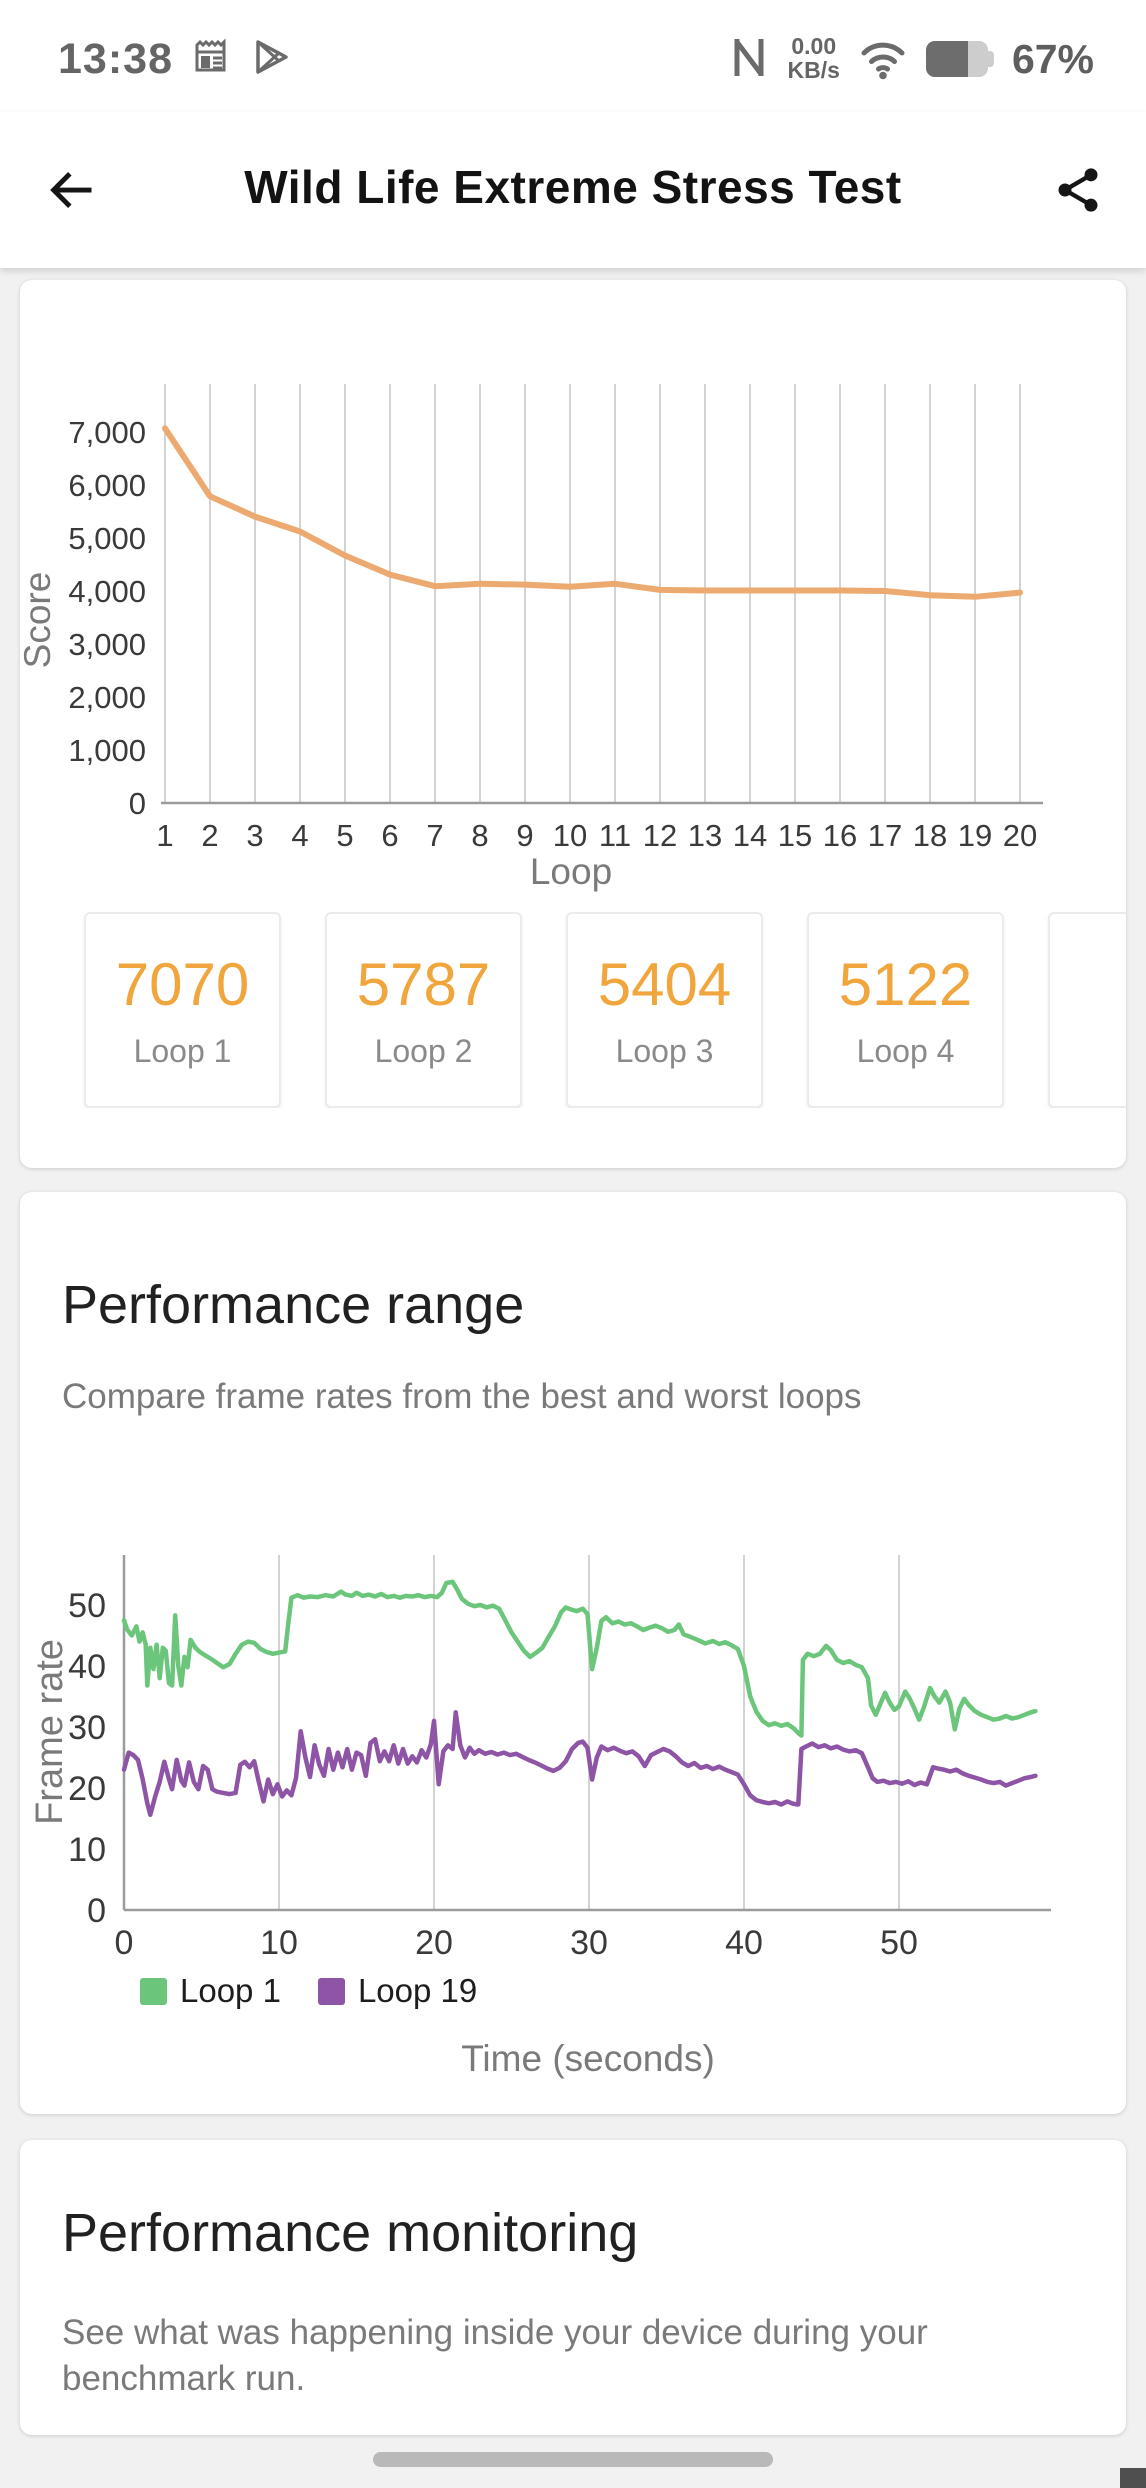 The image size is (1146, 2488). I want to click on loop-scores-row: 7070 Loop 1 5787 Loop 2 5404 Loop 3 5122 Loop 4, so click(573, 1010).